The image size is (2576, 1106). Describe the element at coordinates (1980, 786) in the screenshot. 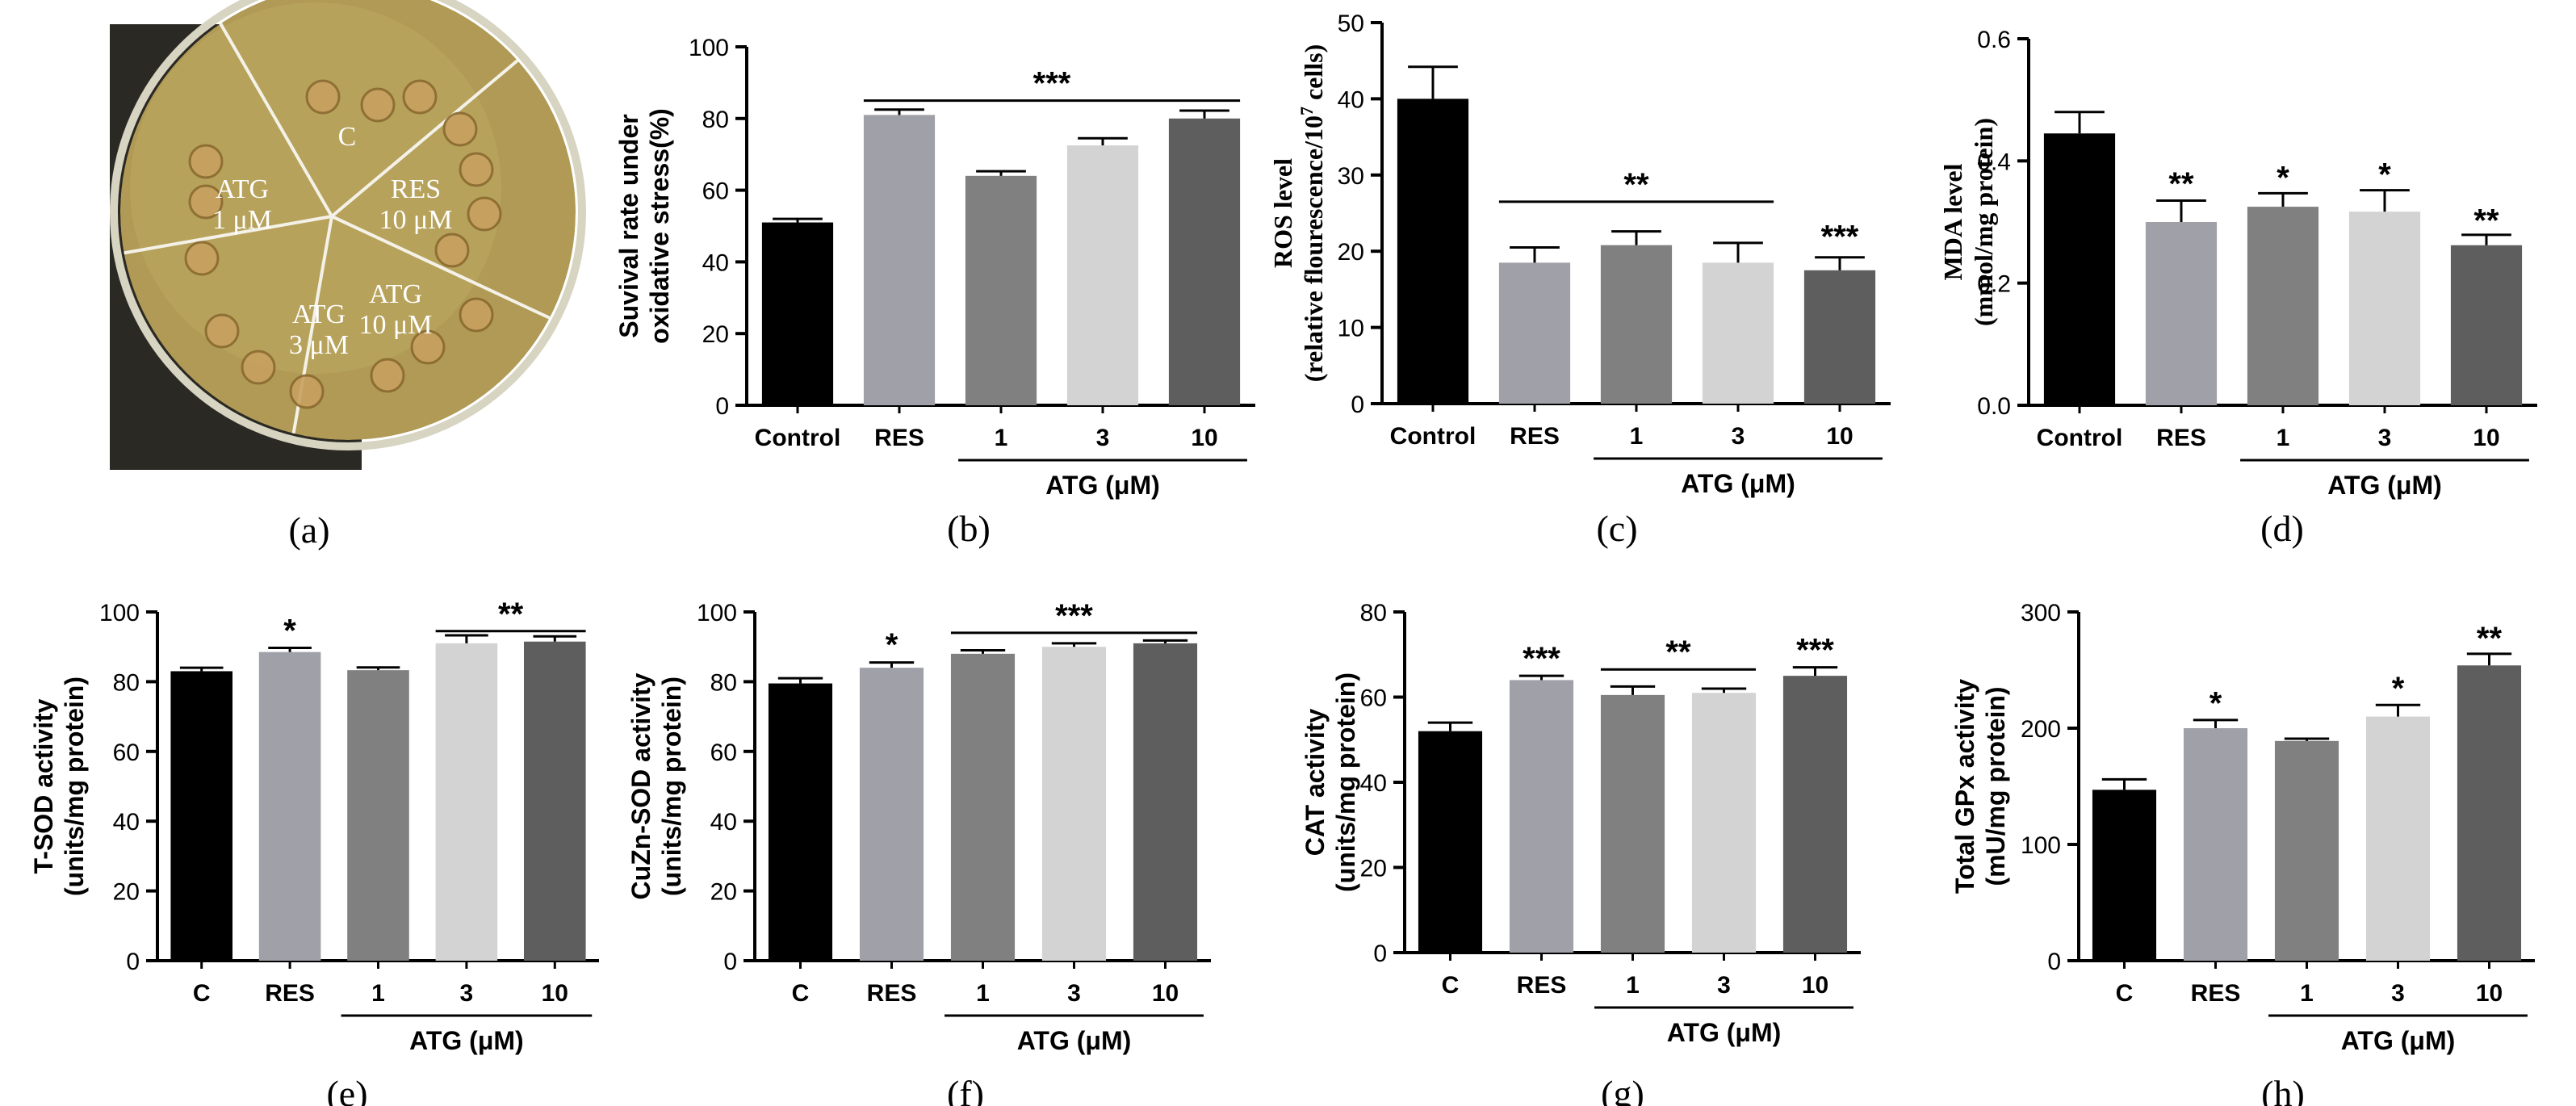

I see `y-axis-label: Total GPx activity(mU/mg protein)` at that location.